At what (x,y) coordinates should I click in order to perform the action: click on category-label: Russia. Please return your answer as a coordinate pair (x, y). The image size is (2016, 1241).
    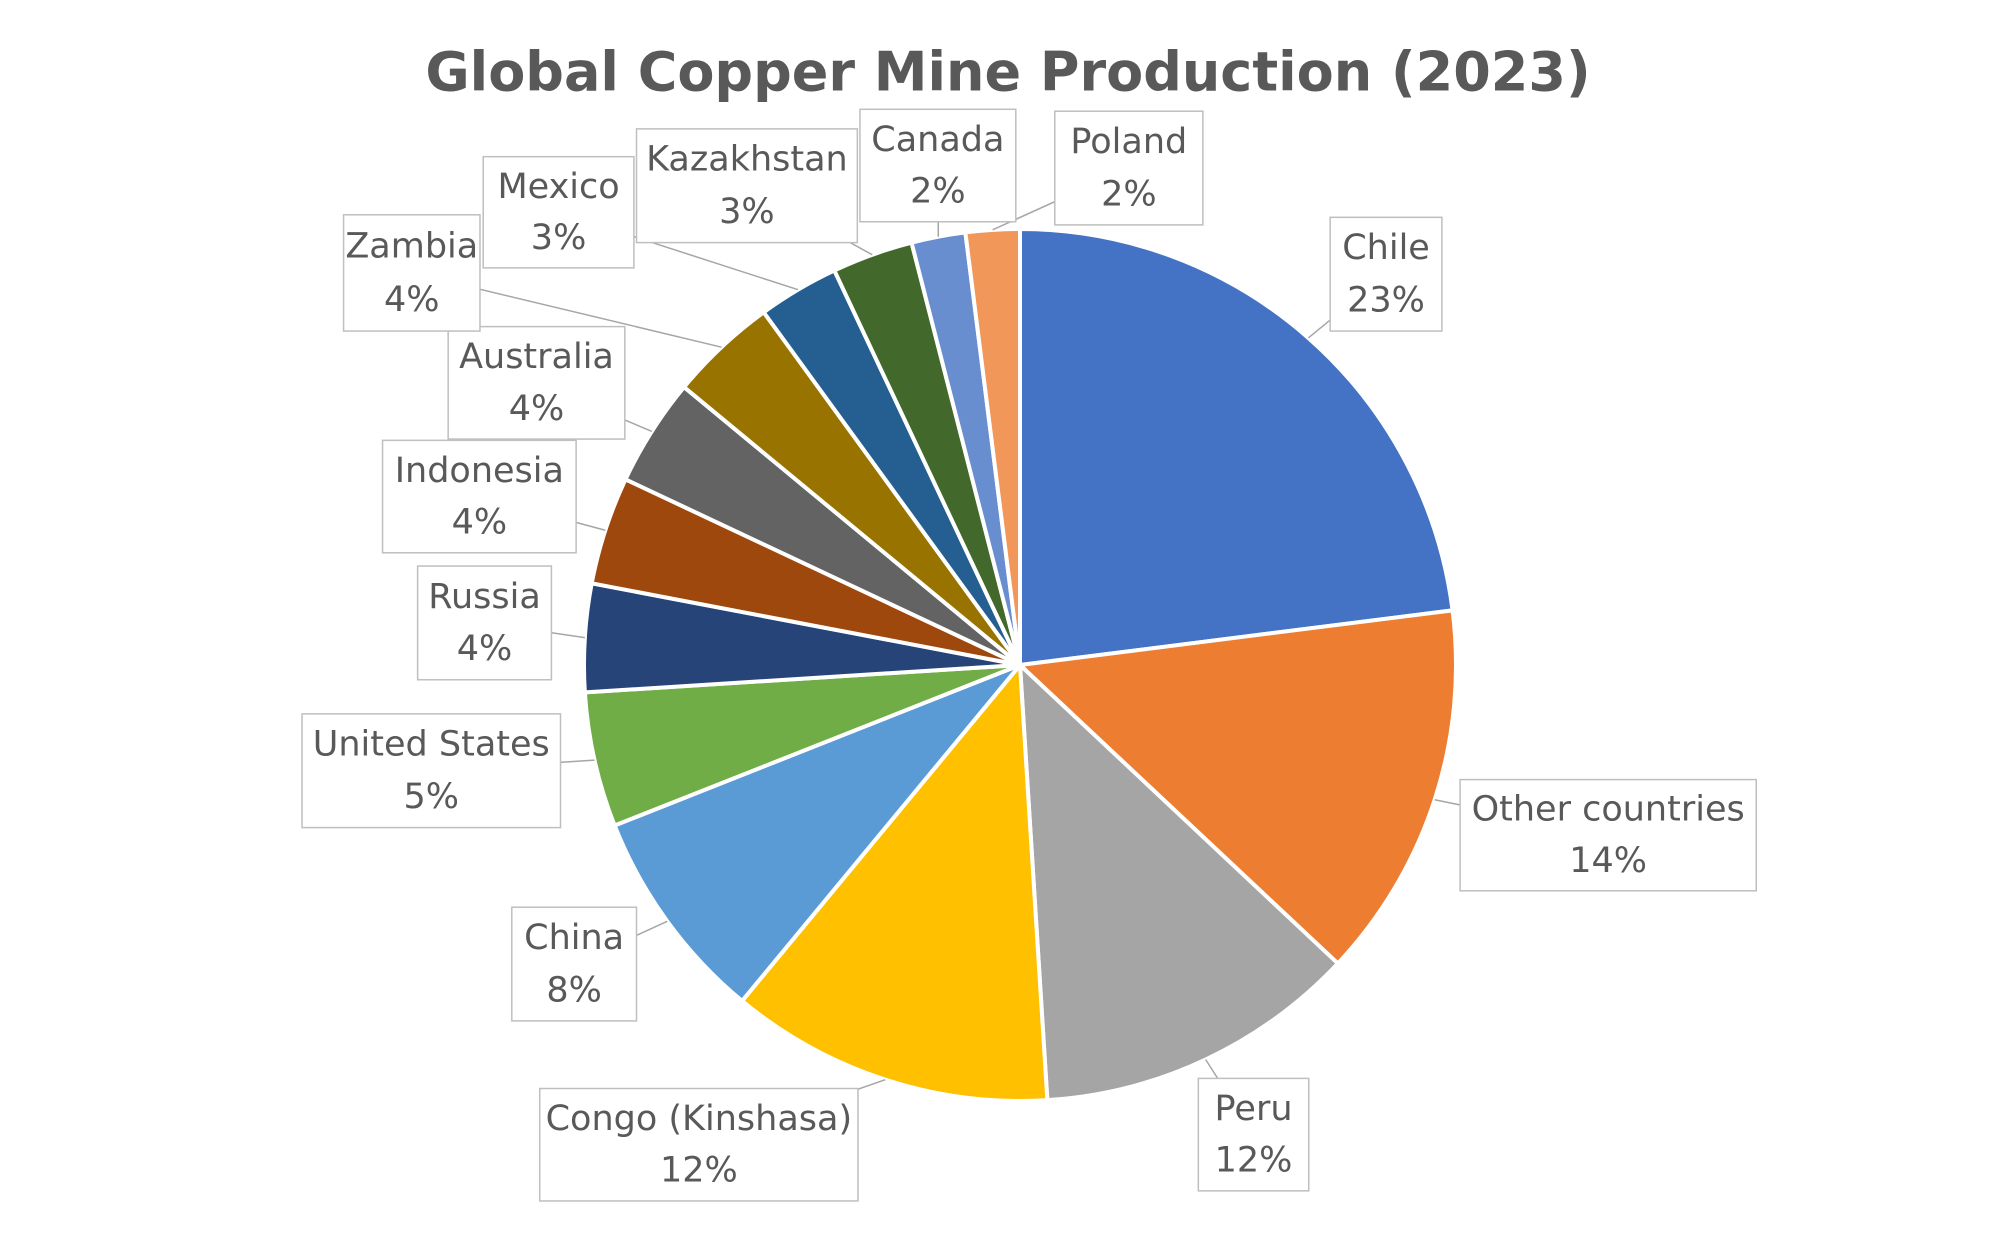
    Looking at the image, I should click on (484, 597).